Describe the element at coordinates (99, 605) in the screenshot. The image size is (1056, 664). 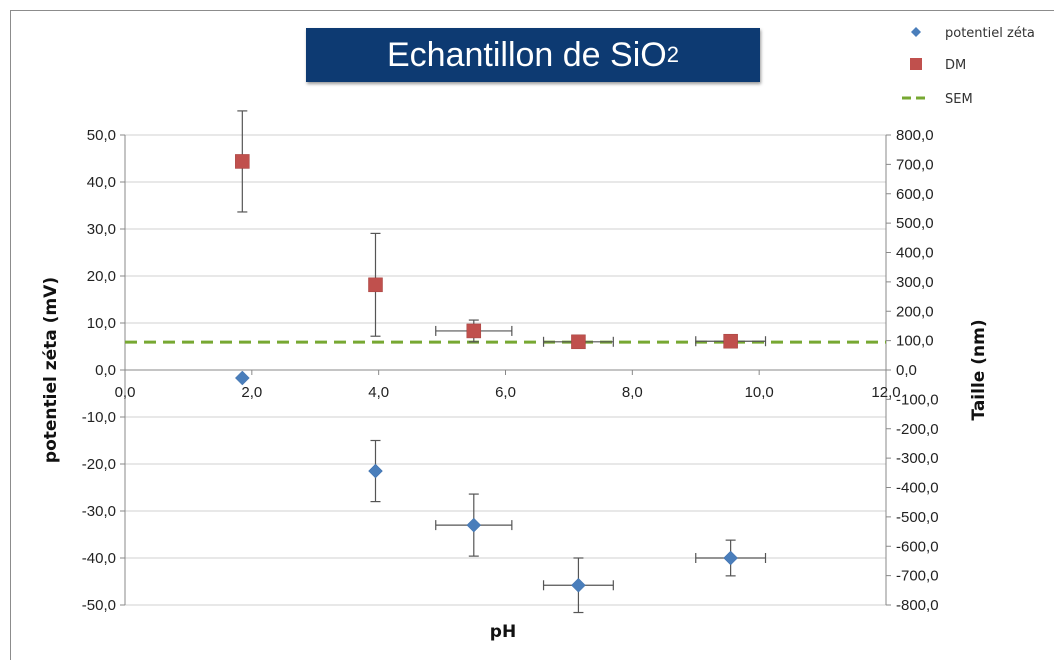
I see `y-left-tick-label: -50,0` at that location.